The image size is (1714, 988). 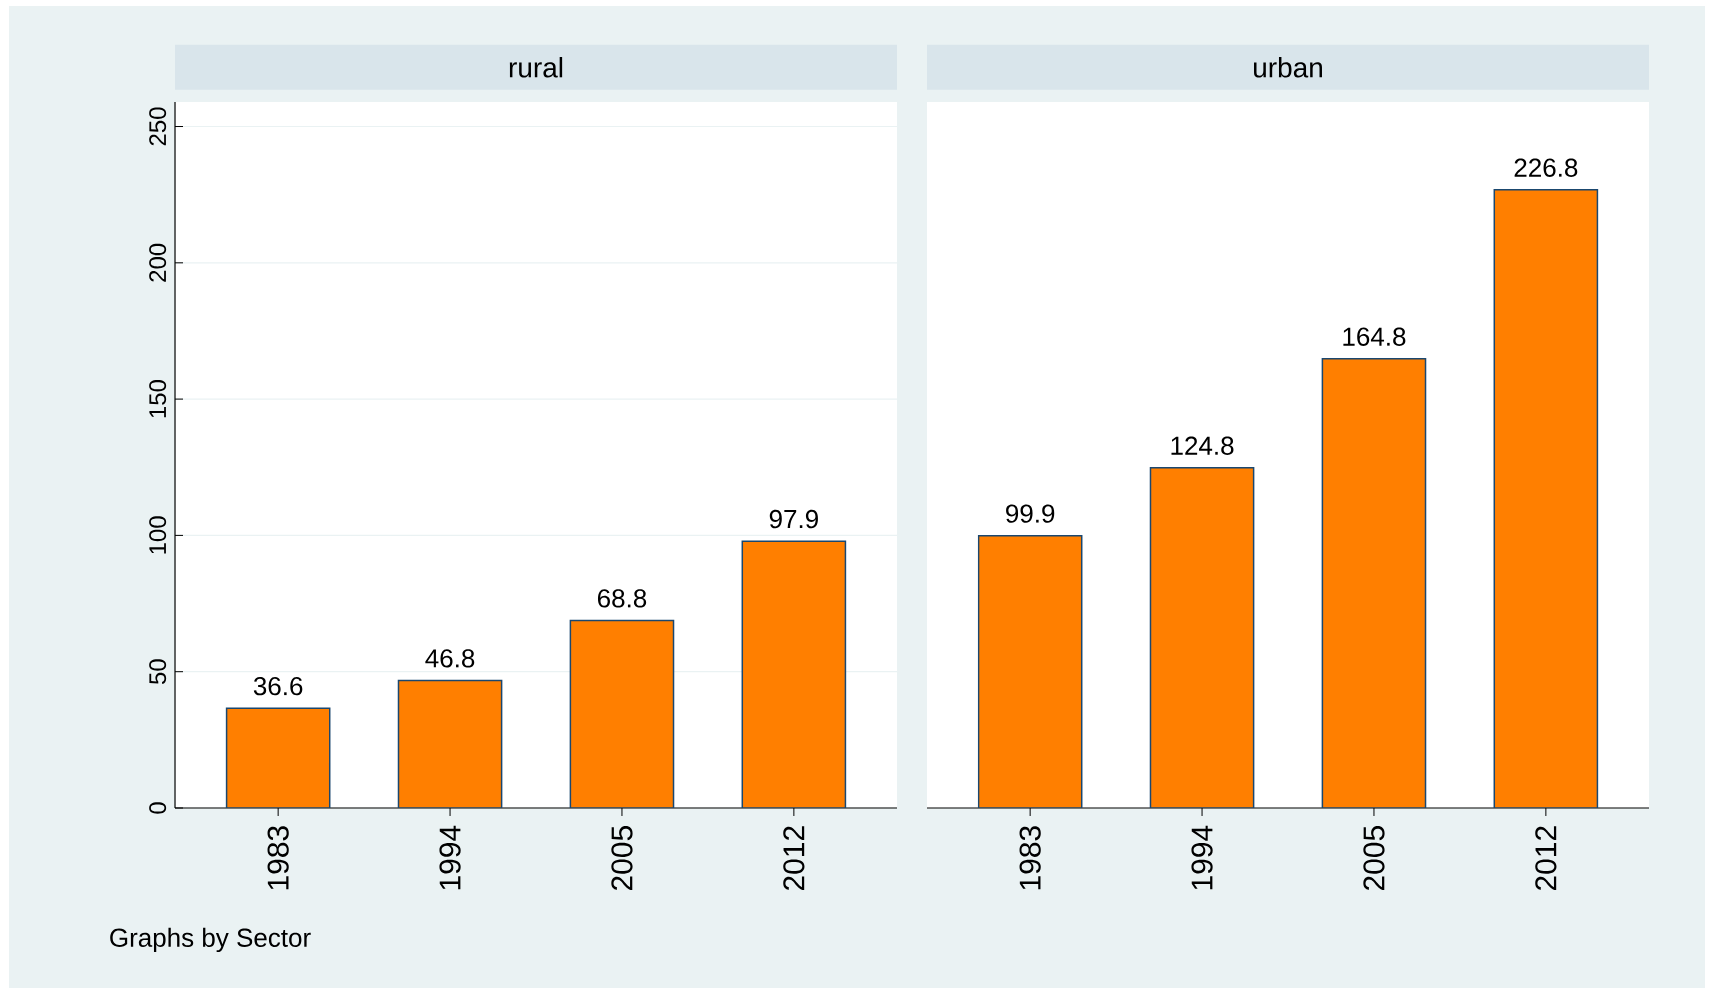 What do you see at coordinates (158, 535) in the screenshot?
I see `y-tick-label: 100` at bounding box center [158, 535].